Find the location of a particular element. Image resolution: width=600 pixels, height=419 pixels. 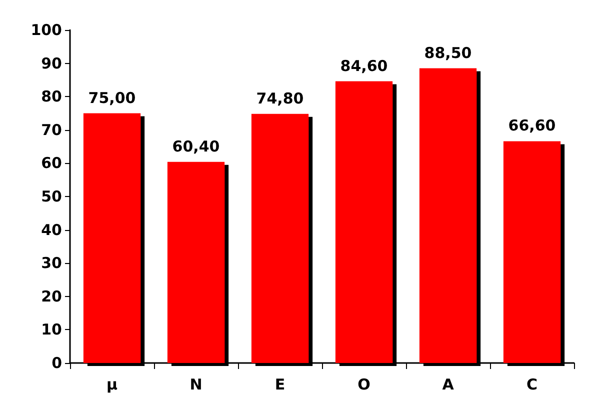

data-label: 74,80 is located at coordinates (280, 98).